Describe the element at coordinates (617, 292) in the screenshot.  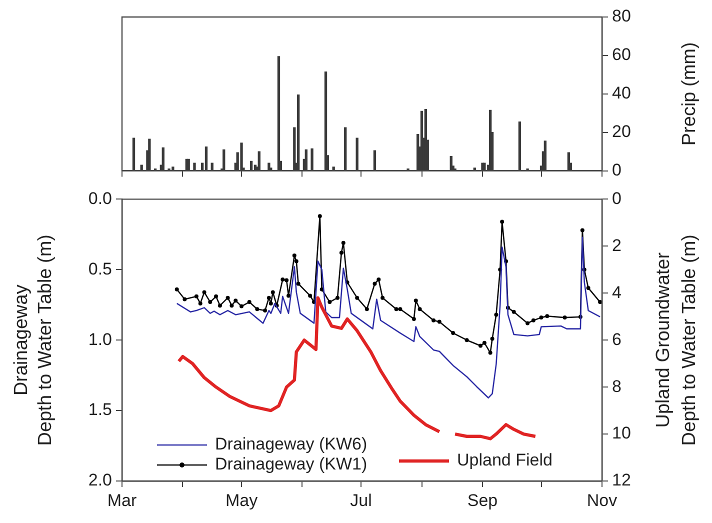
I see `y2-tick-label: 4` at that location.